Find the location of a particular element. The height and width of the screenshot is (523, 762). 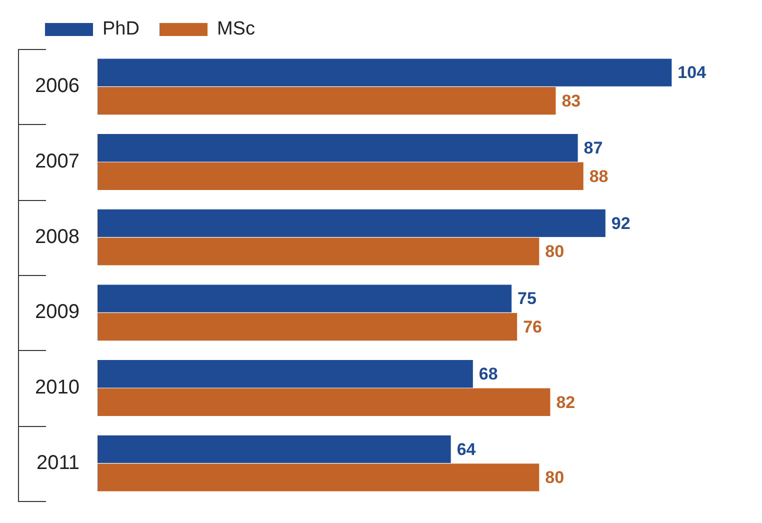

data-label: 64 is located at coordinates (466, 449).